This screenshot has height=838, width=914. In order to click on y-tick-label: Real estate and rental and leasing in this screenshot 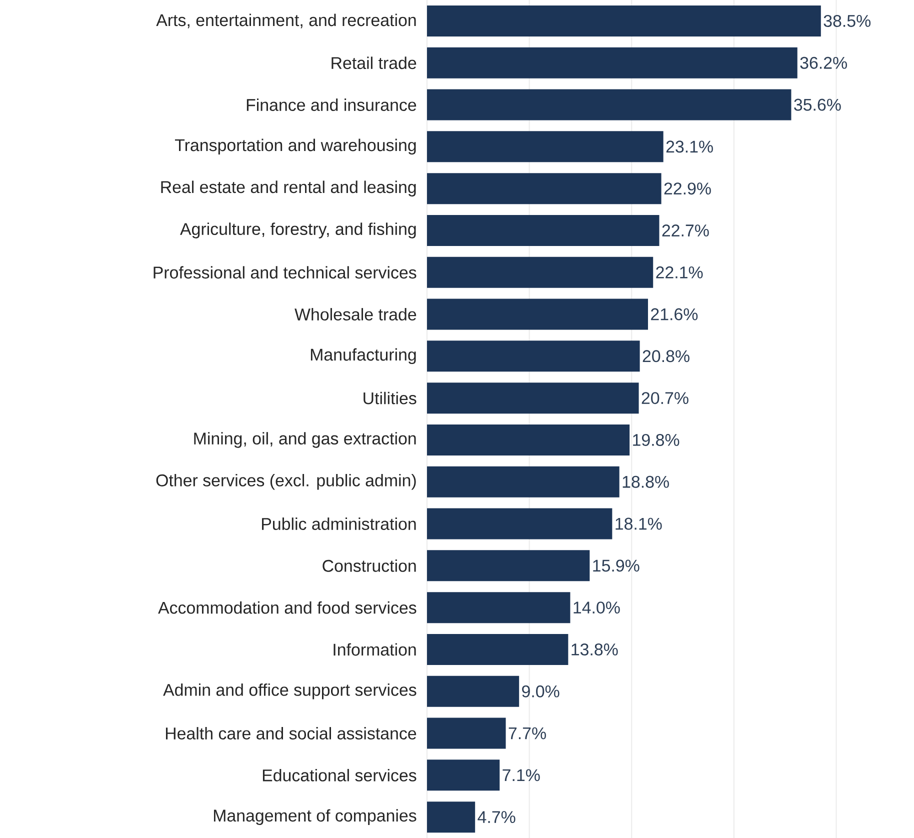, I will do `click(288, 188)`.